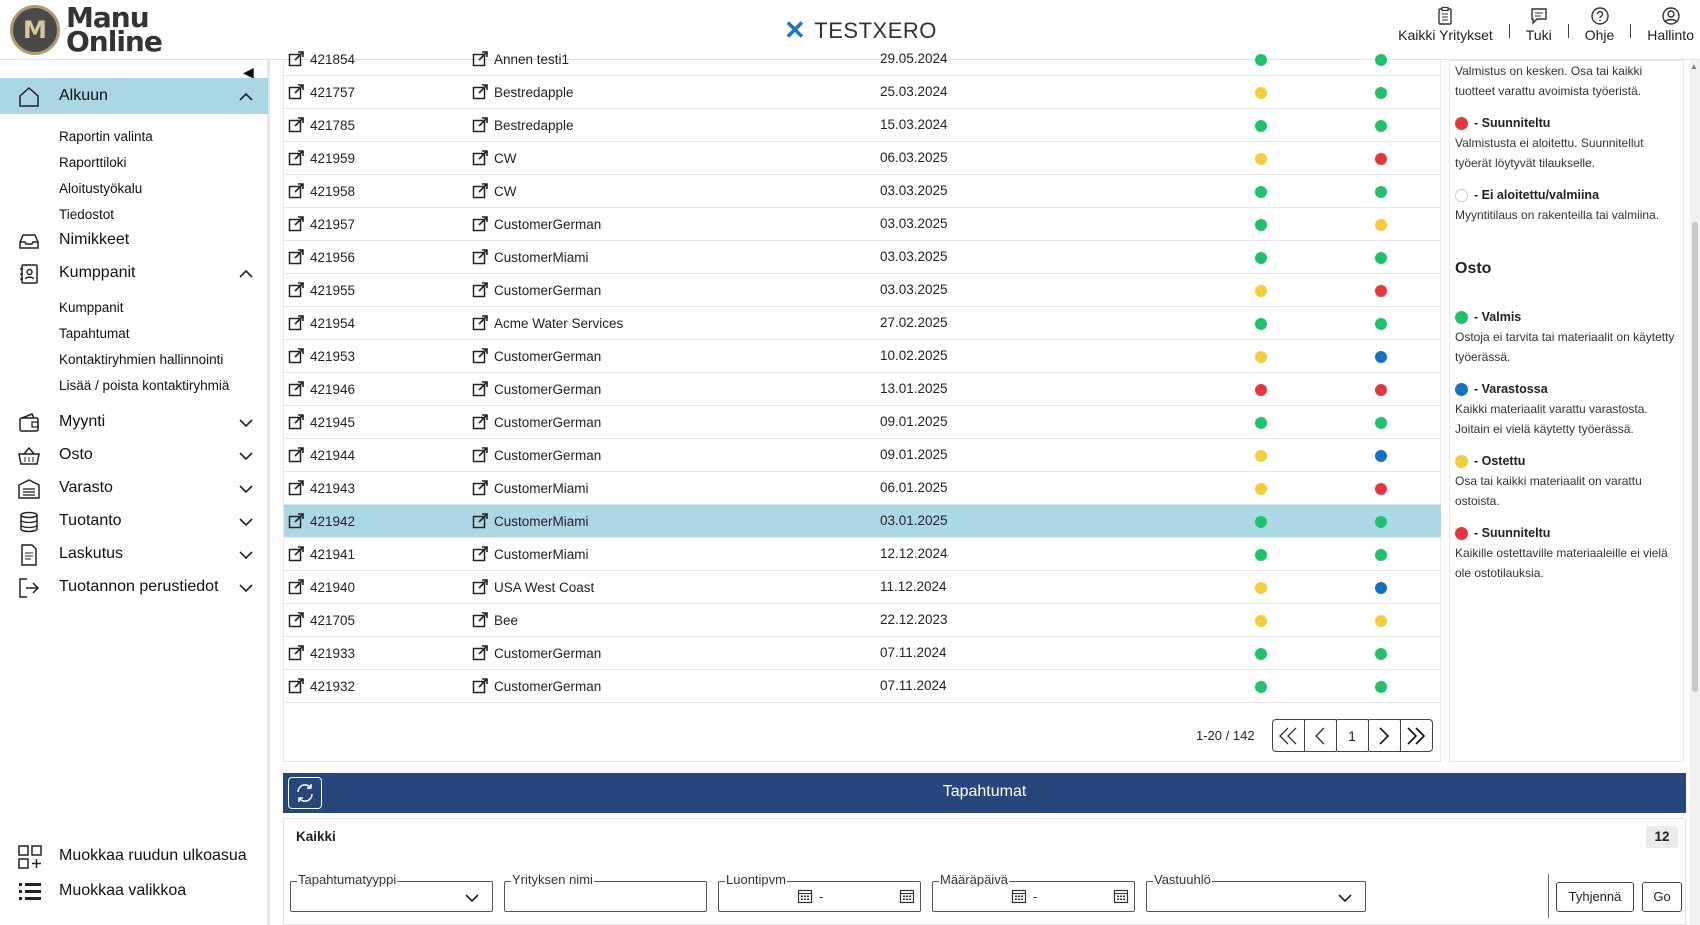 The height and width of the screenshot is (925, 1700). What do you see at coordinates (87, 214) in the screenshot?
I see `sidebar-sub-files: Tiedostot` at bounding box center [87, 214].